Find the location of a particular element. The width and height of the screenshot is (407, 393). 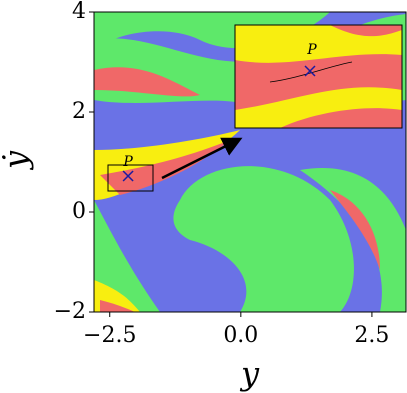

inset: P is located at coordinates (318, 76).